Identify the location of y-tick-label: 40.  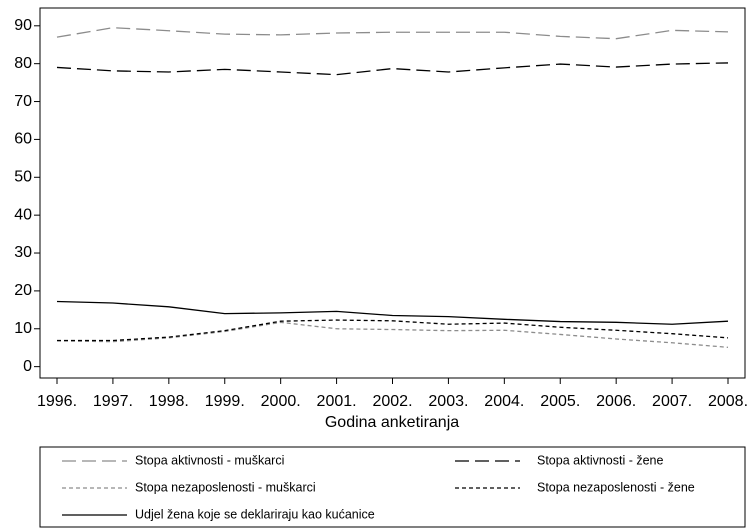
(23, 214).